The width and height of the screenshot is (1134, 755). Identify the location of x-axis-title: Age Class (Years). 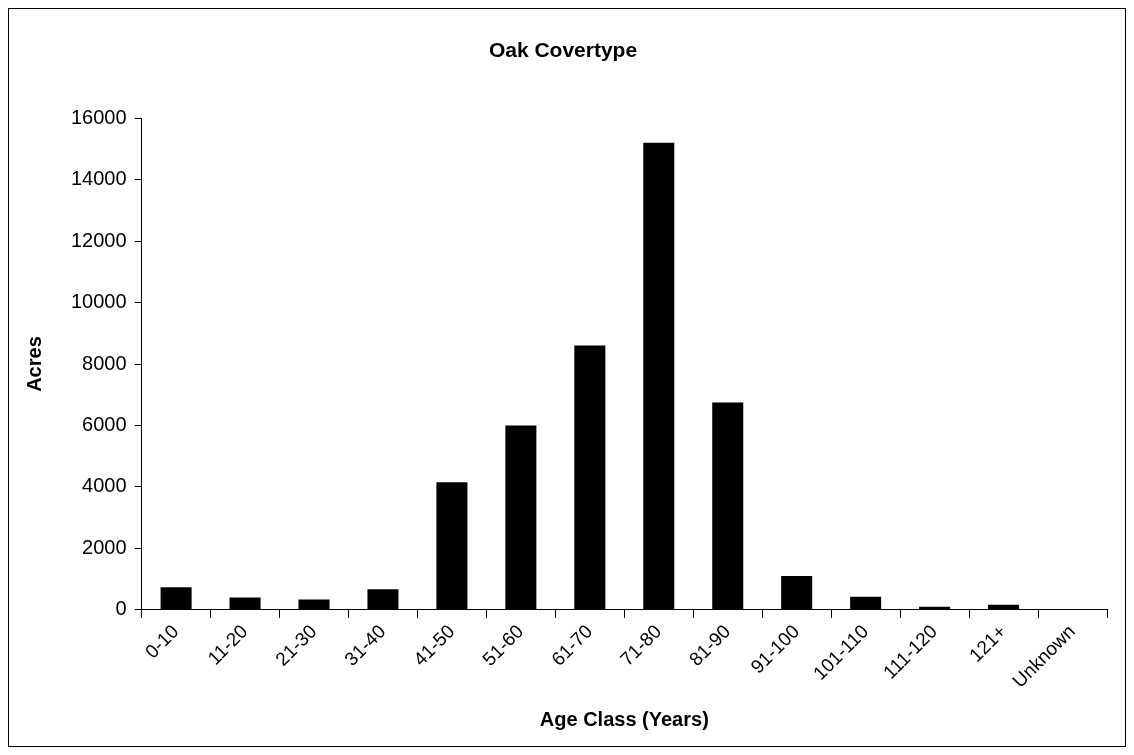
(624, 718).